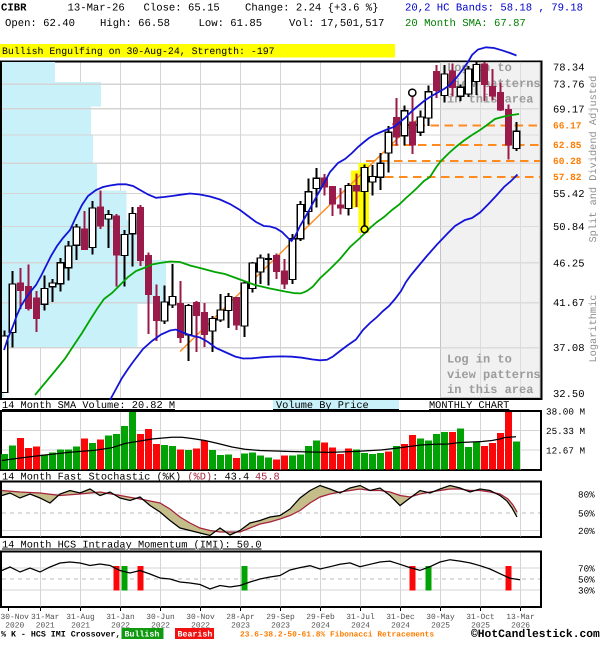 The height and width of the screenshot is (645, 600). What do you see at coordinates (322, 406) in the screenshot?
I see `svg-text: Volume By Price` at bounding box center [322, 406].